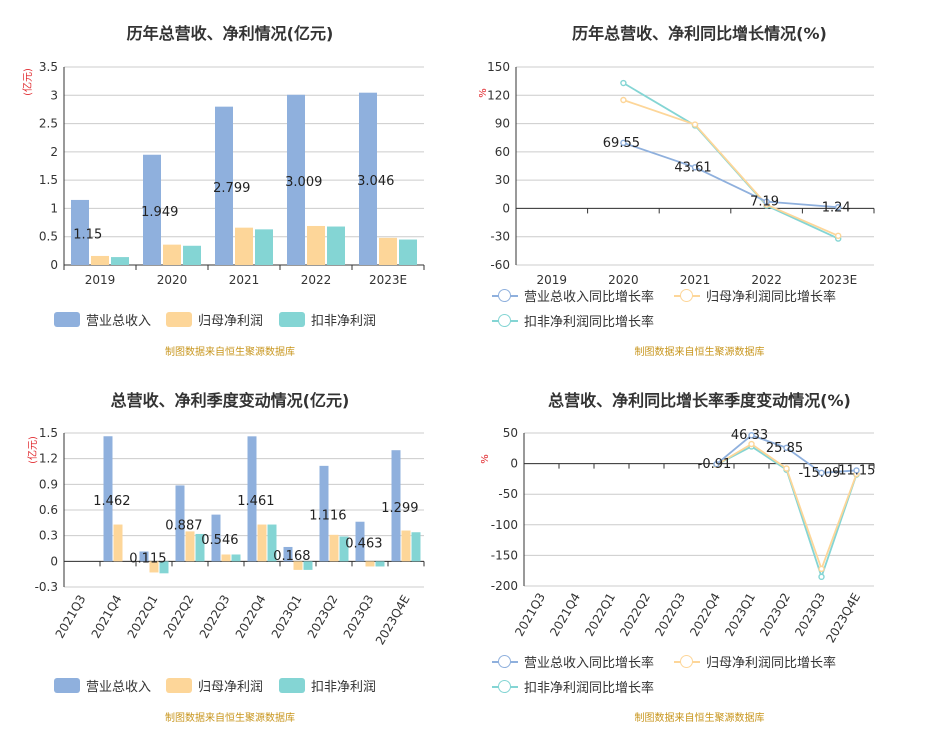 The height and width of the screenshot is (741, 939). I want to click on y-tick-label: 1.5, so click(48, 180).